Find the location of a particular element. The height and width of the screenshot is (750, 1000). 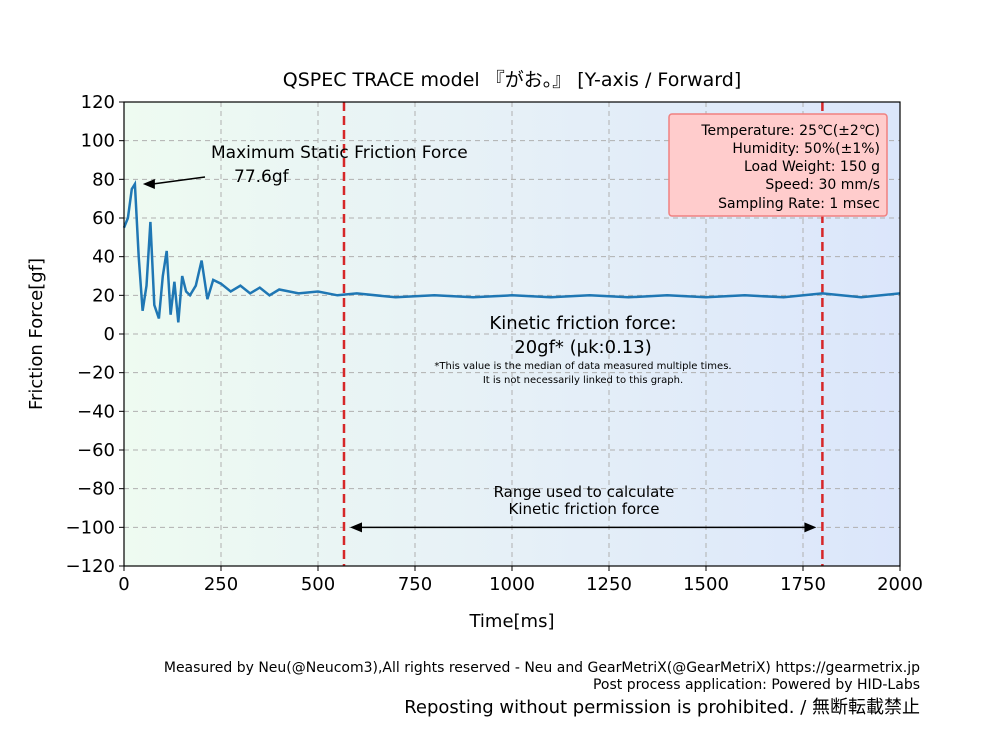

y-axis-label: Friction Force[gf] is located at coordinates (36, 334).